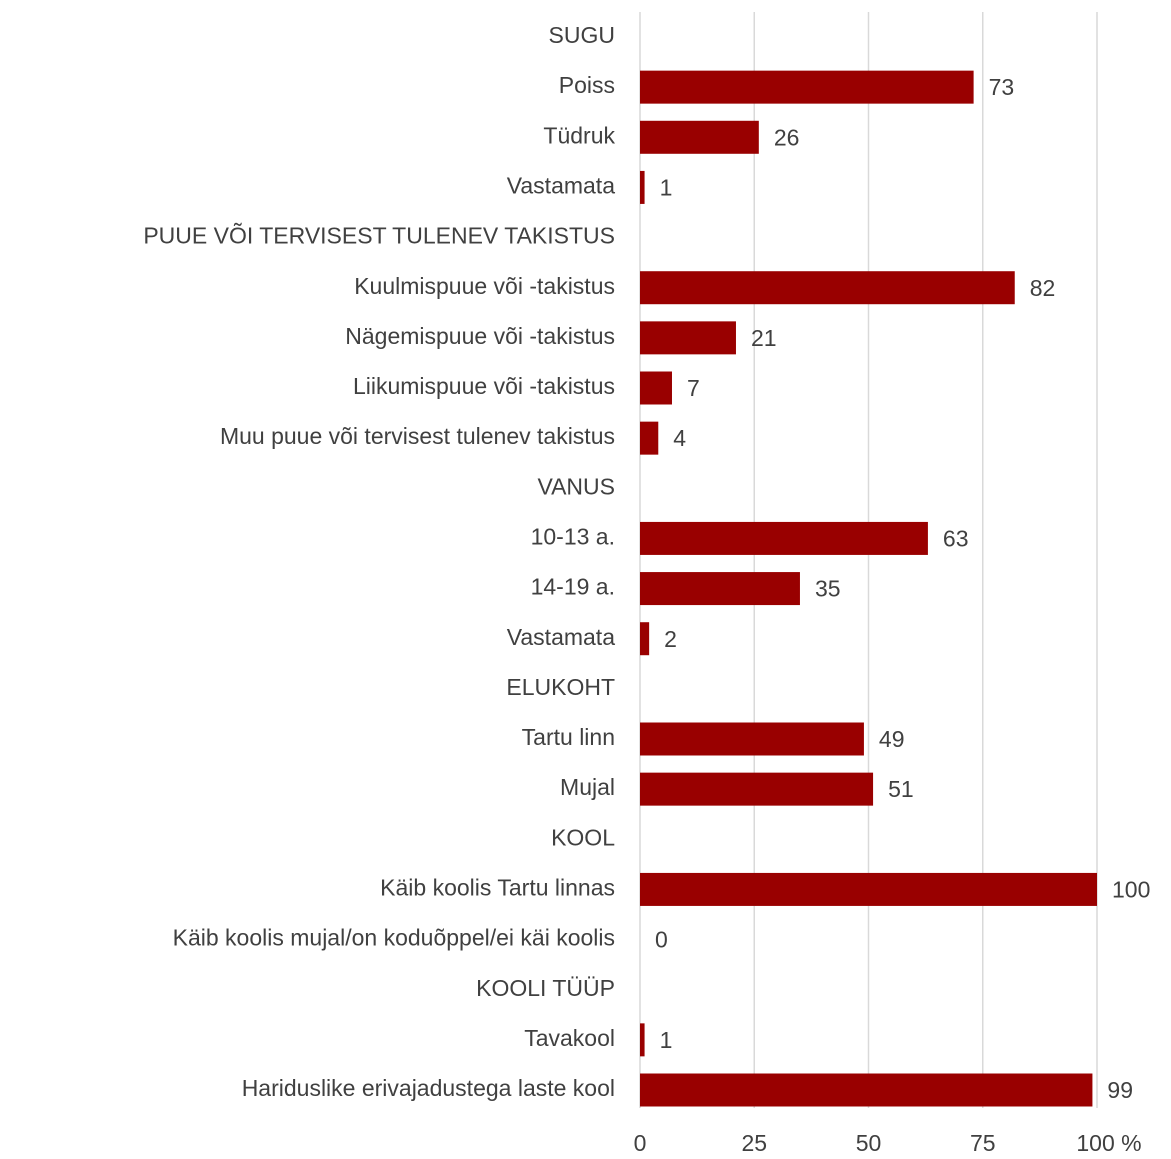 The image size is (1171, 1159). Describe the element at coordinates (576, 486) in the screenshot. I see `y-tick-label: VANUS` at that location.